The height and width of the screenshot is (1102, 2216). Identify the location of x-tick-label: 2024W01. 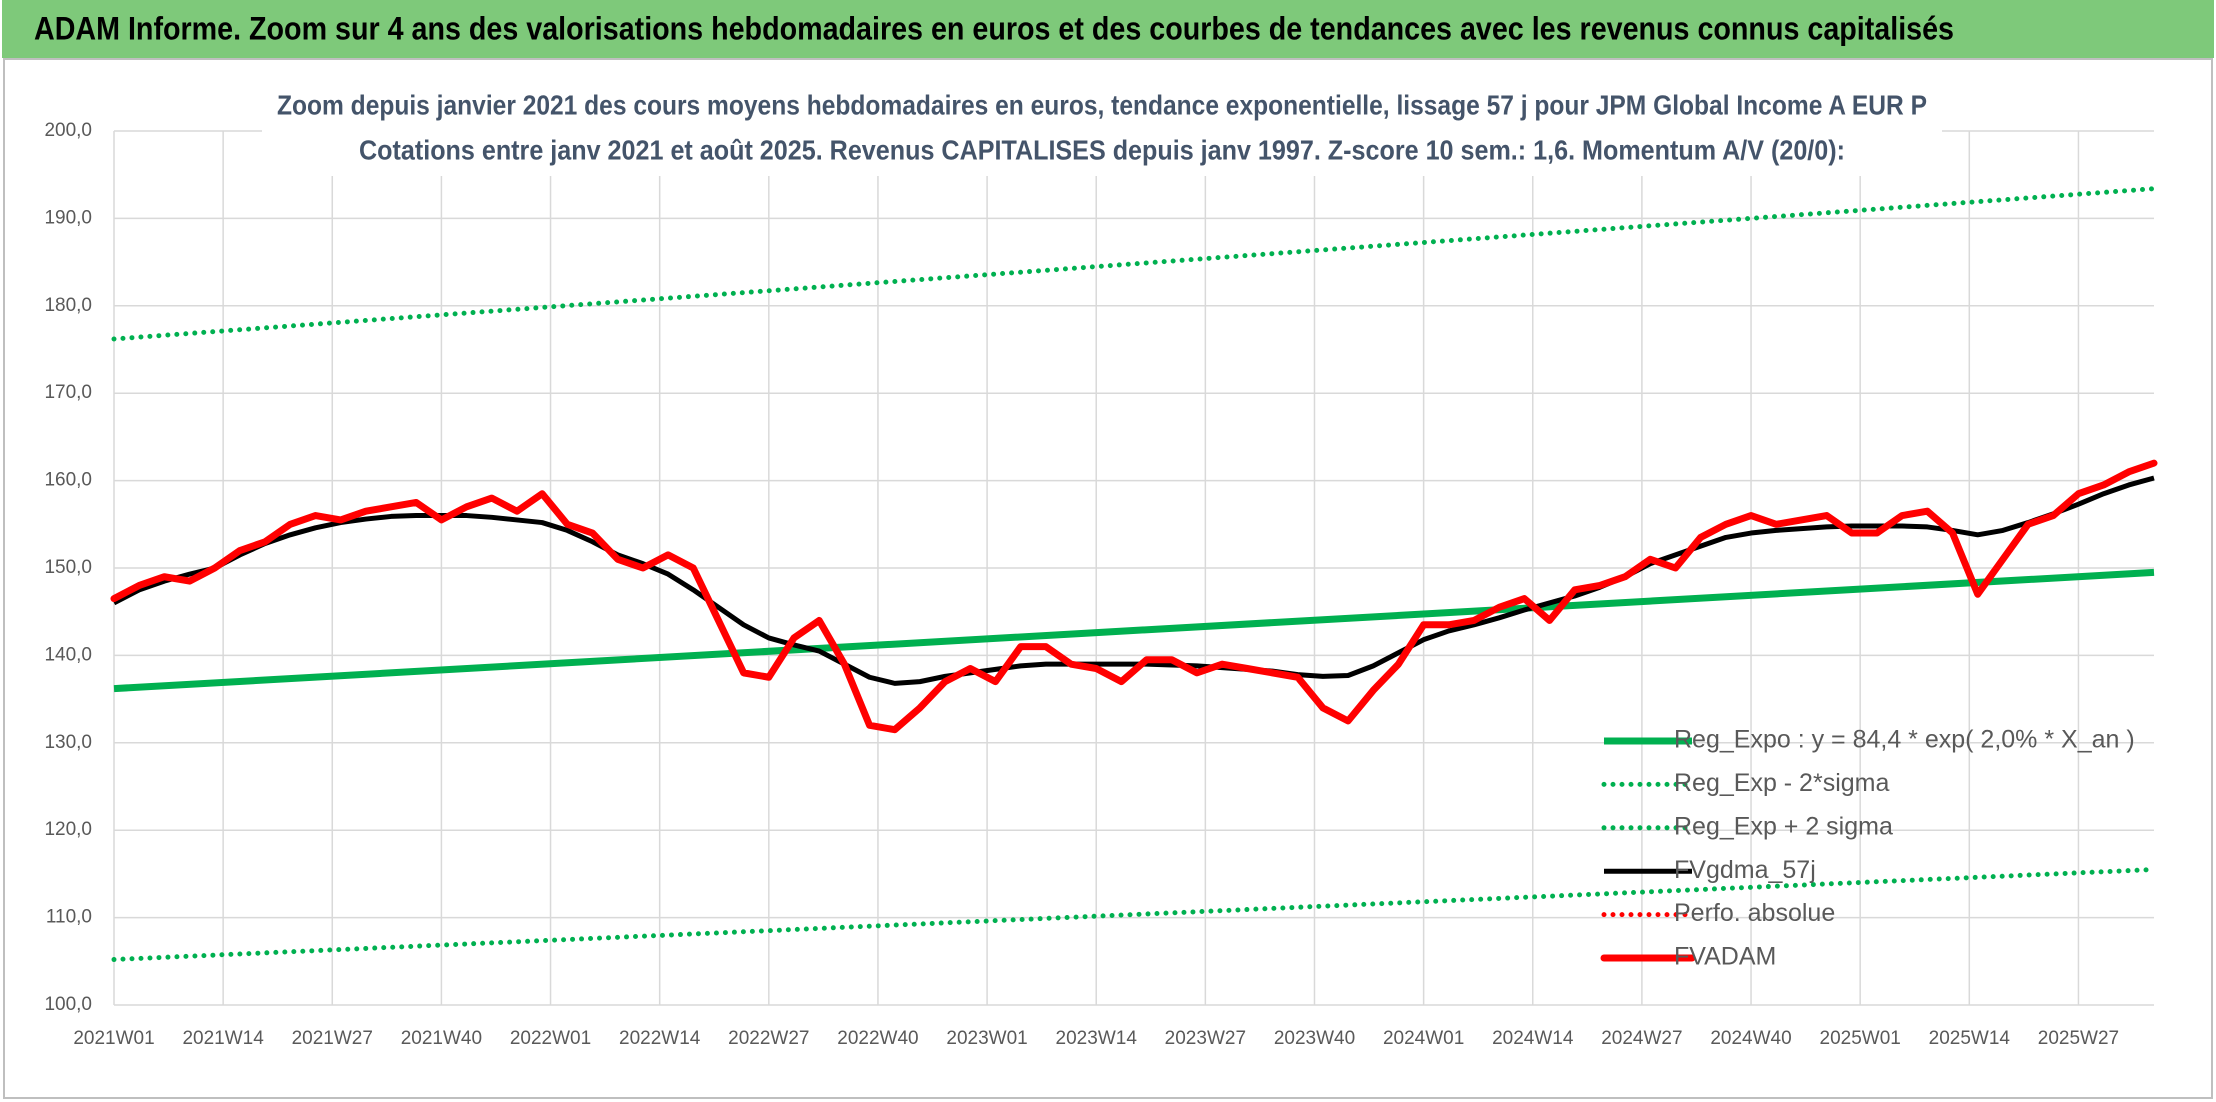
(1423, 1038).